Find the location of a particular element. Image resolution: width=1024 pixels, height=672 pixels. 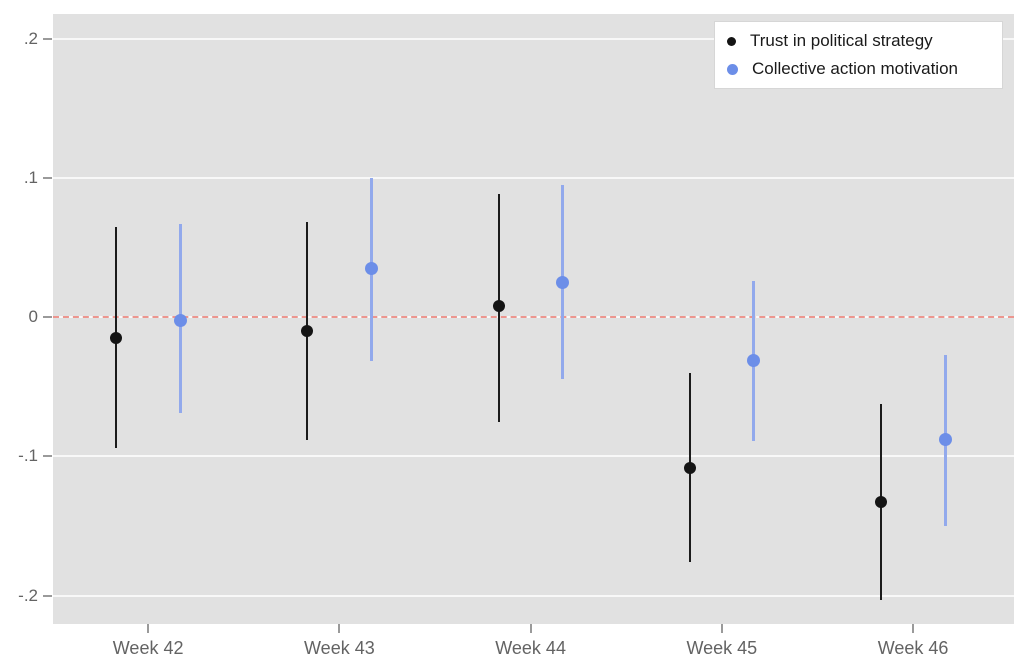

y-axis-tick-label: .1 is located at coordinates (30, 178).